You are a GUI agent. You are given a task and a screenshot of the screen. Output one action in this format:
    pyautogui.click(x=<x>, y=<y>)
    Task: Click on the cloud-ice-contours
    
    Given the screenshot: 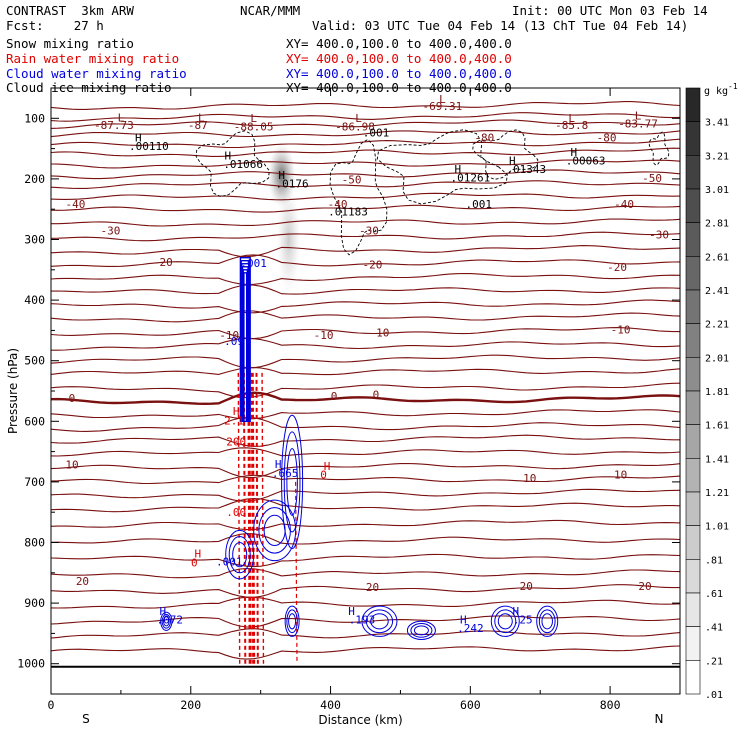 What is the action you would take?
    pyautogui.click(x=432, y=192)
    